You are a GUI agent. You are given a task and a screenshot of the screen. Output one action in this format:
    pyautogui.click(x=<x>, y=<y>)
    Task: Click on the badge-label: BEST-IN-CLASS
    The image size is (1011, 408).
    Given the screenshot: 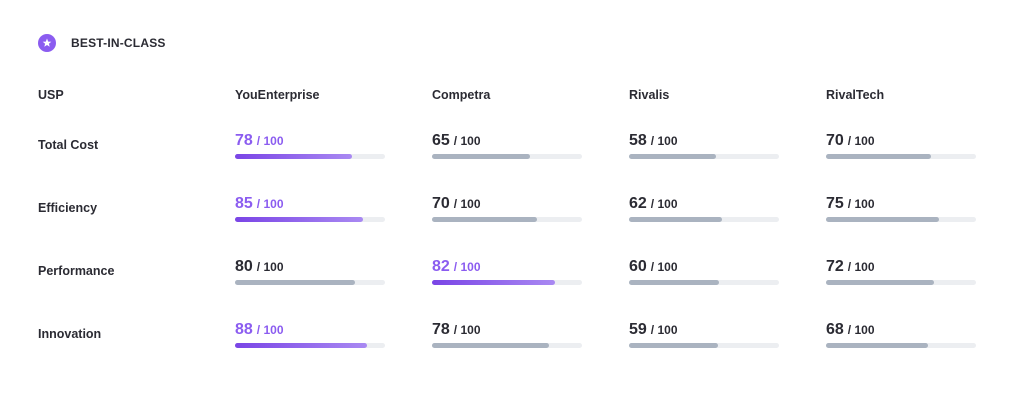 What is the action you would take?
    pyautogui.click(x=118, y=43)
    